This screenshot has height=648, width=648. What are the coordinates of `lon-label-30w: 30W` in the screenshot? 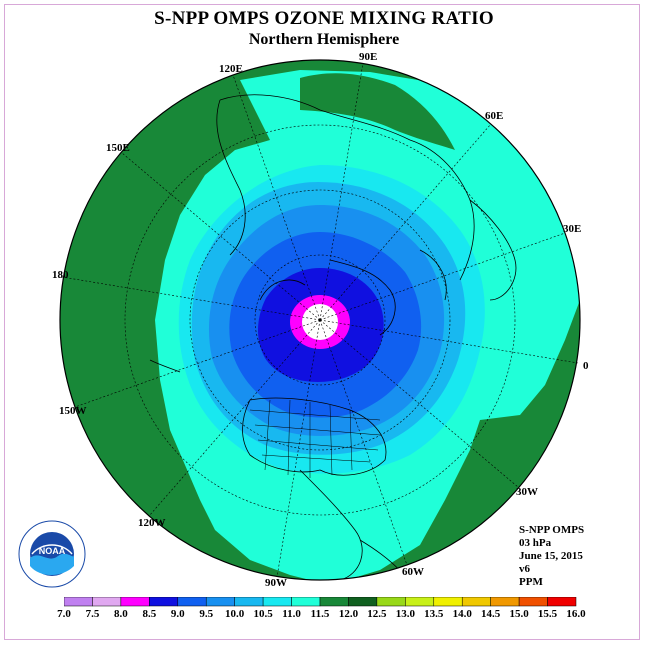 It's located at (527, 492).